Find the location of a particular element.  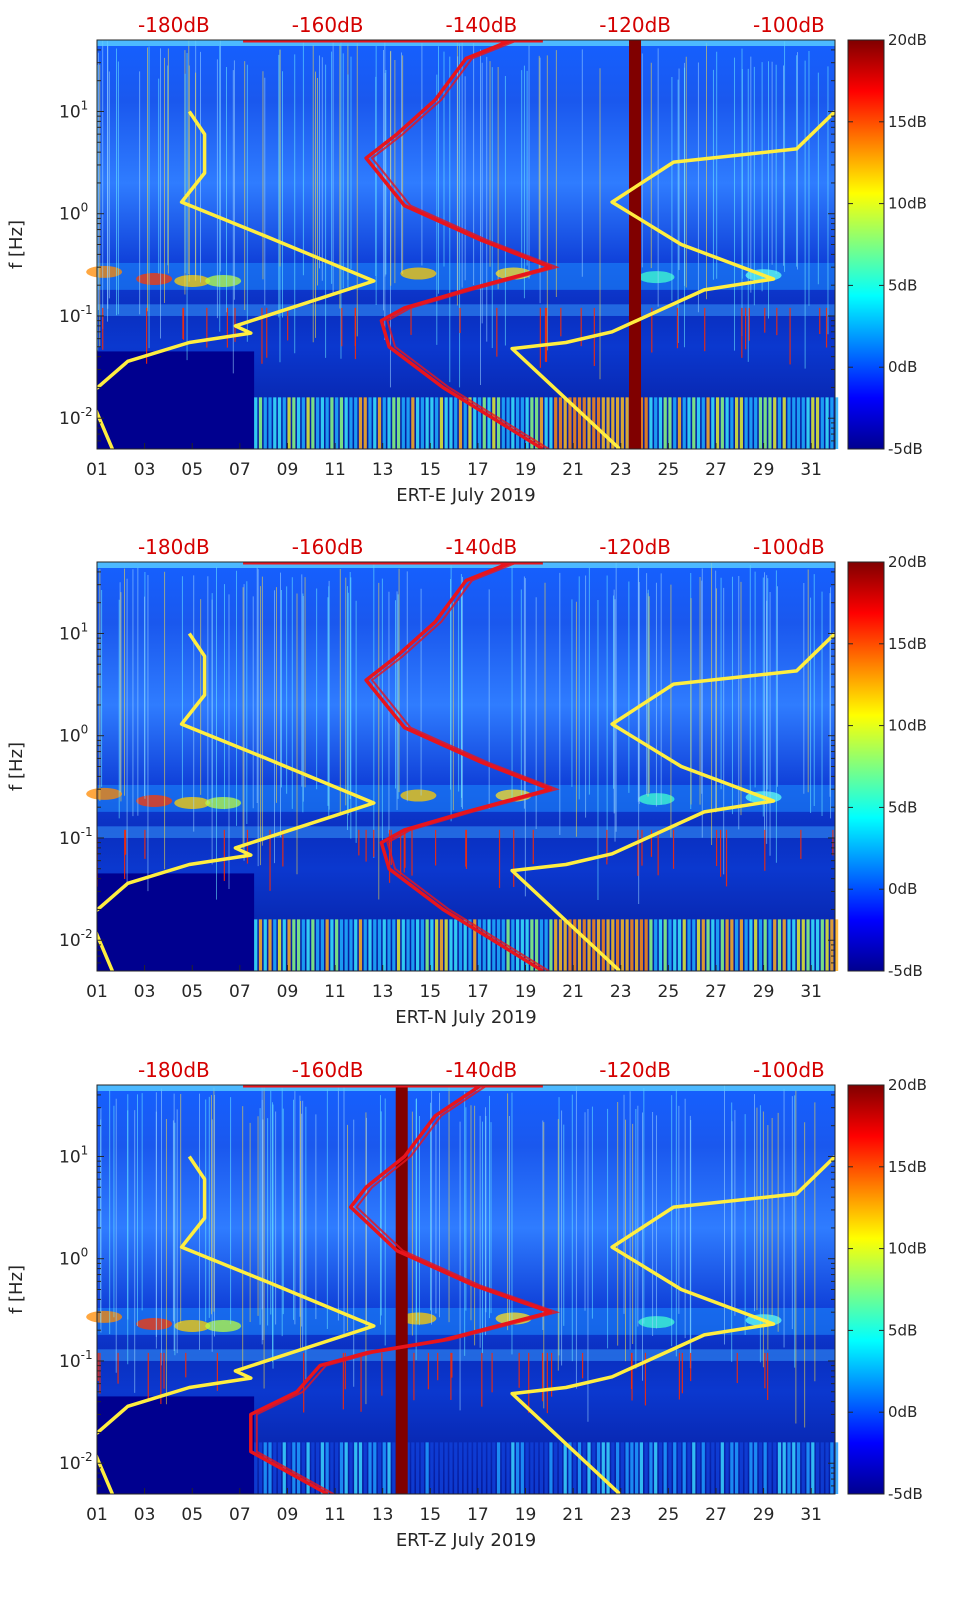

y-tick-label: 10-2 is located at coordinates (76, 939).